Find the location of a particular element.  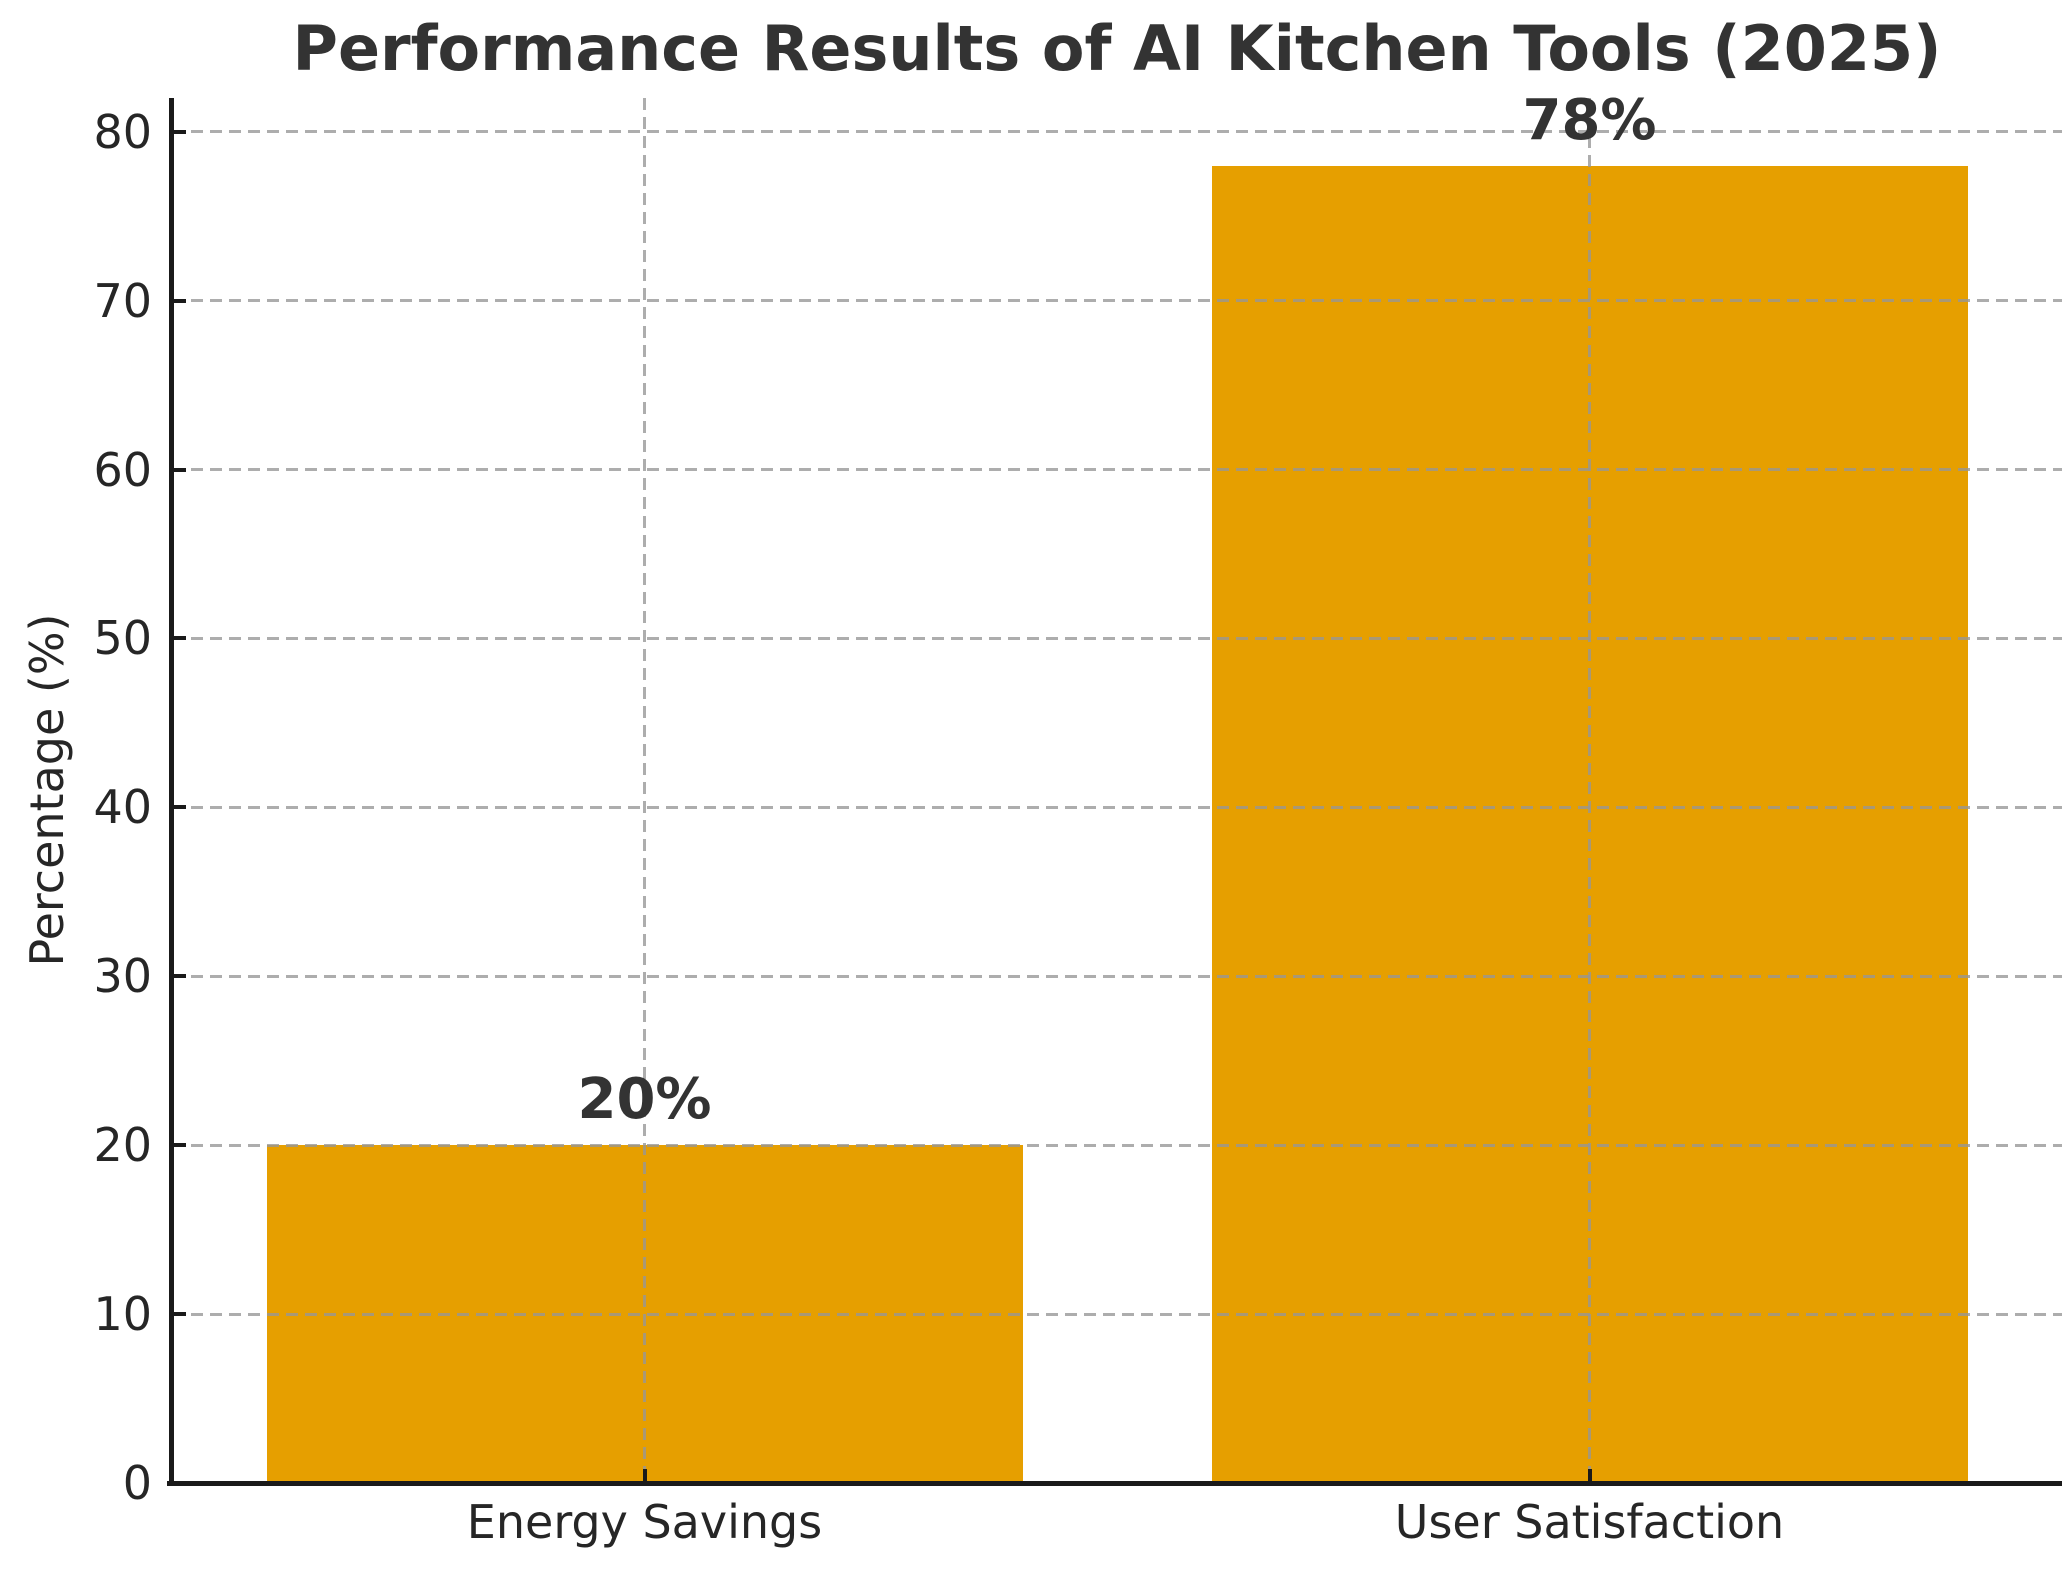

y-tick-label-60: 60 is located at coordinates (122, 469).